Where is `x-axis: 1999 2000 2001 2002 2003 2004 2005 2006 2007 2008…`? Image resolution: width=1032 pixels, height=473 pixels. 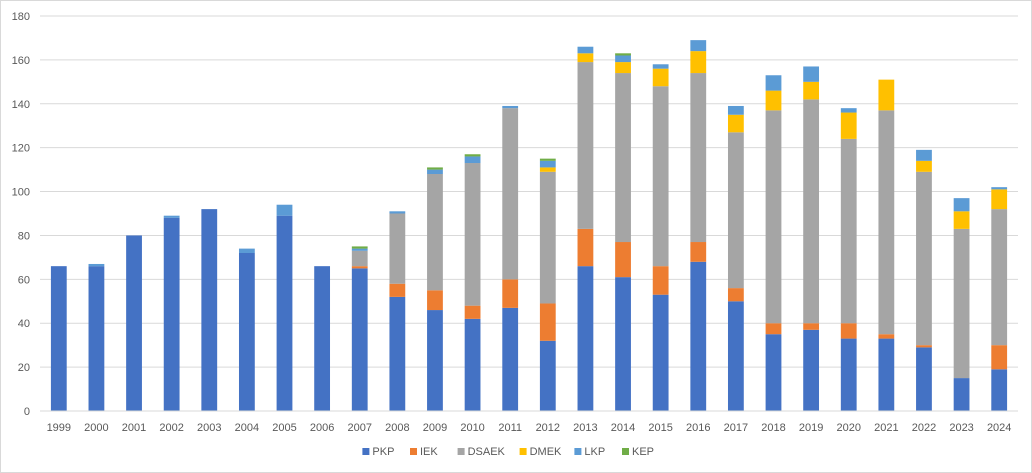
x-axis: 1999 2000 2001 2002 2003 2004 2005 2006 2007 2008… is located at coordinates (529, 422).